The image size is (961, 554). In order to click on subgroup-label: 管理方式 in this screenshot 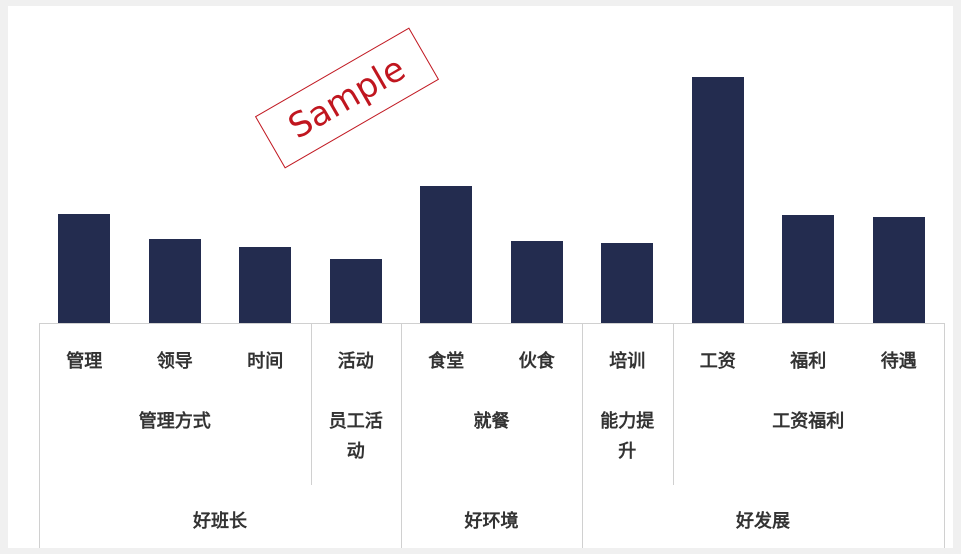, I will do `click(174, 421)`.